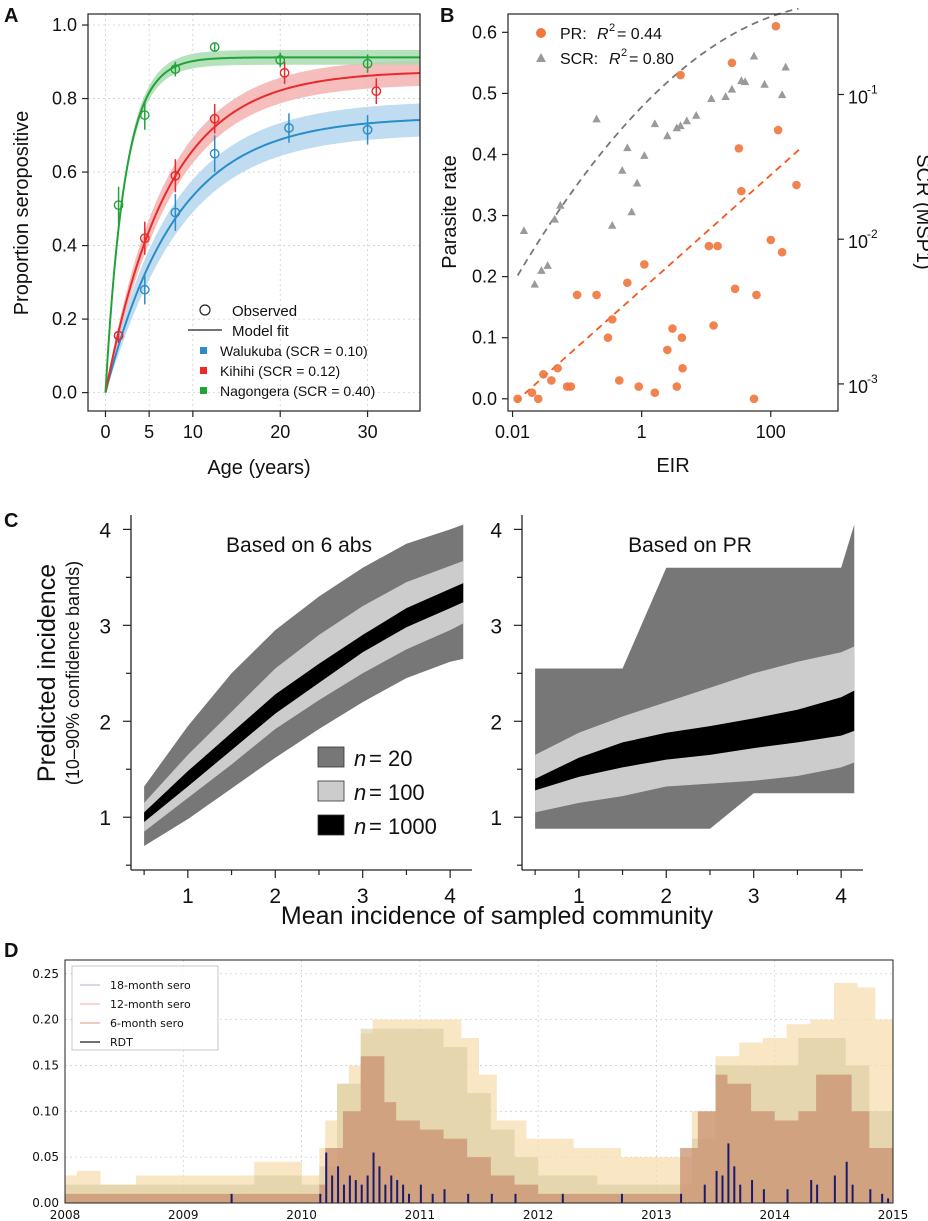  What do you see at coordinates (203, 370) in the screenshot?
I see `legend-kihihi-swatch` at bounding box center [203, 370].